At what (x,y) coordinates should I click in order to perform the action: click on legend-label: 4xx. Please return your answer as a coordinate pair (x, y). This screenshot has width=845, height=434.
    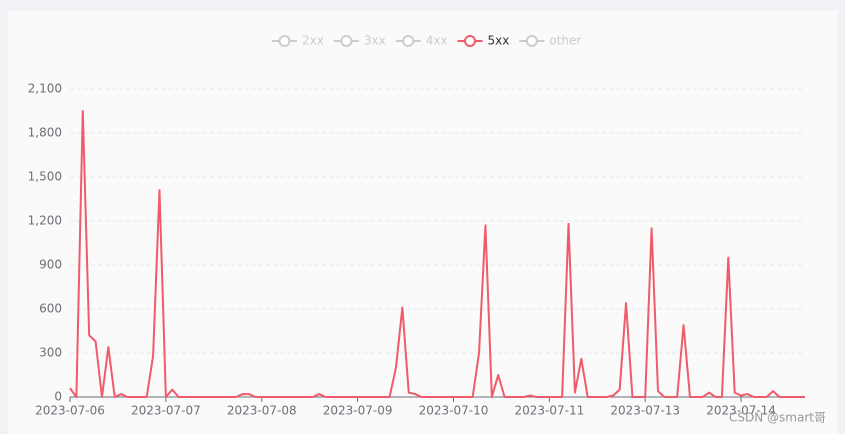
    Looking at the image, I should click on (437, 41).